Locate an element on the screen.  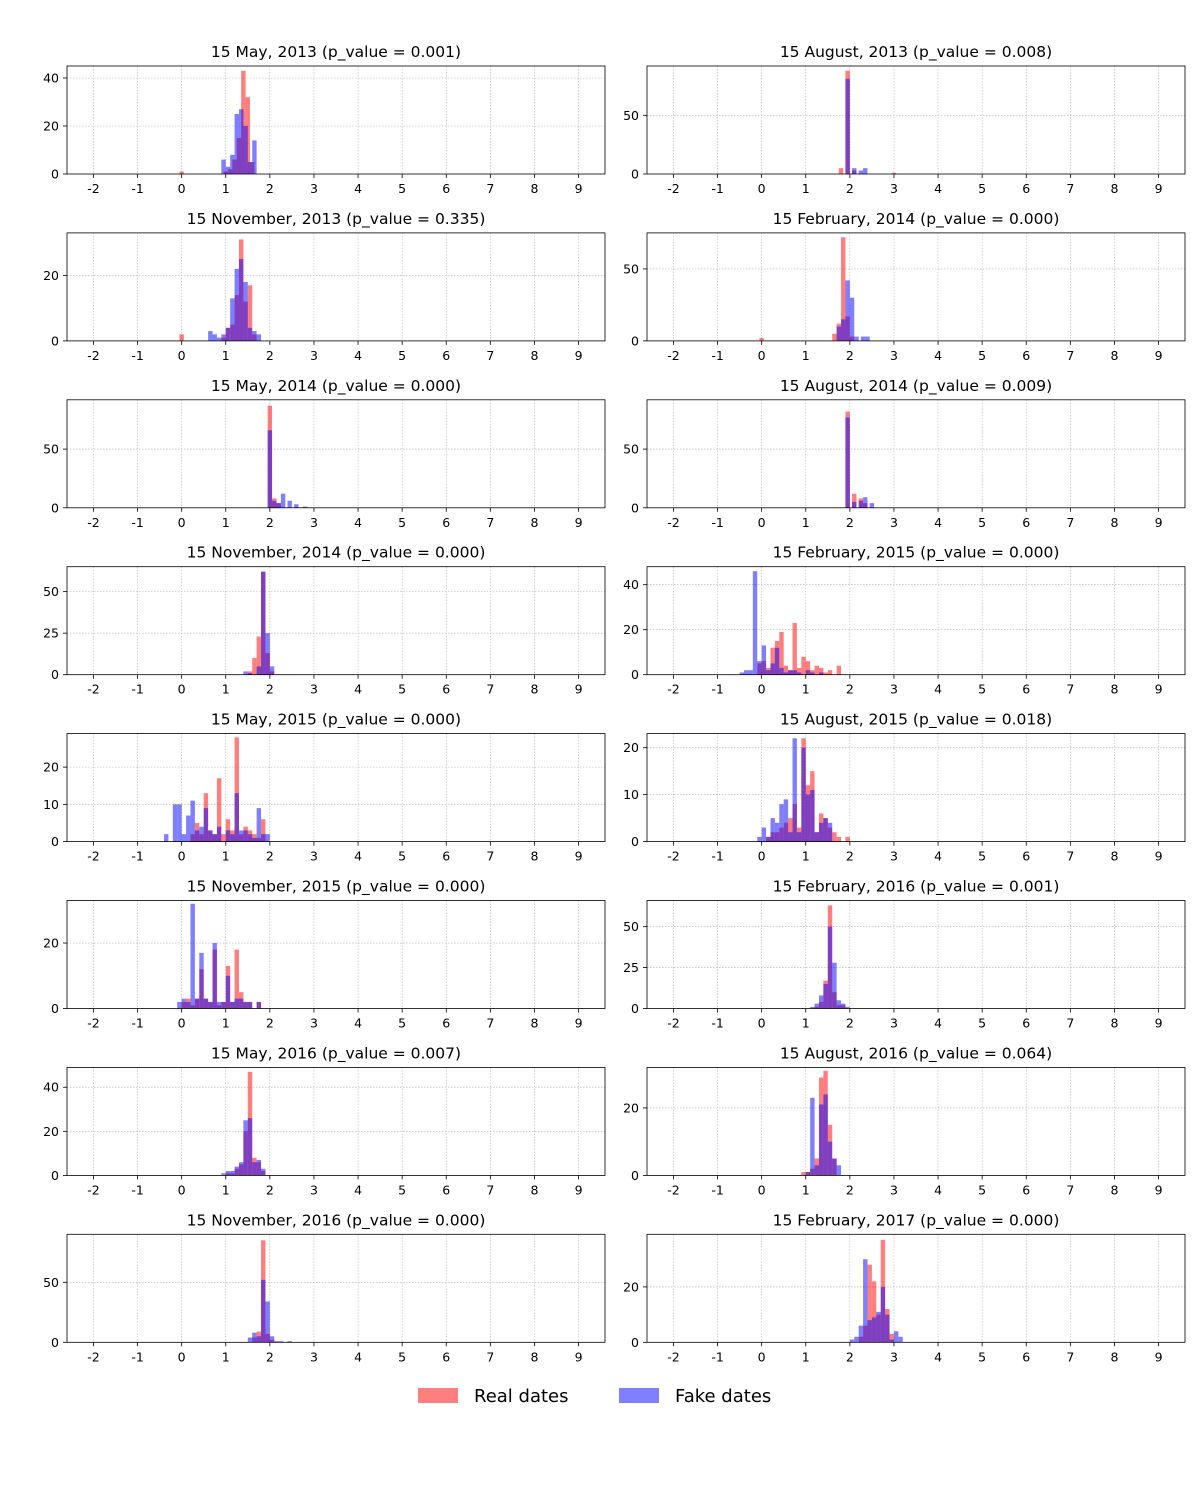
legend-swatch-fake is located at coordinates (639, 1395).